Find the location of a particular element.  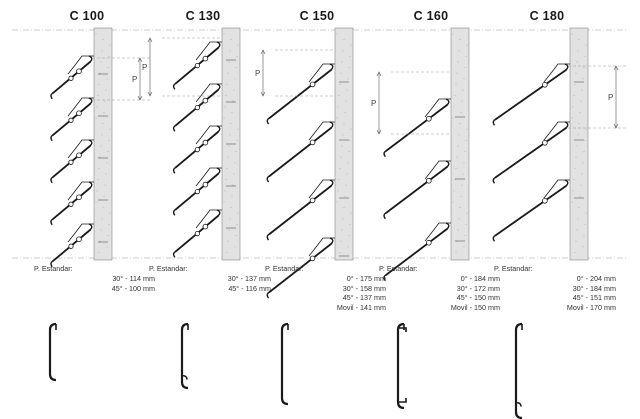

spec-line: Movil - 150 mm is located at coordinates (475, 307).